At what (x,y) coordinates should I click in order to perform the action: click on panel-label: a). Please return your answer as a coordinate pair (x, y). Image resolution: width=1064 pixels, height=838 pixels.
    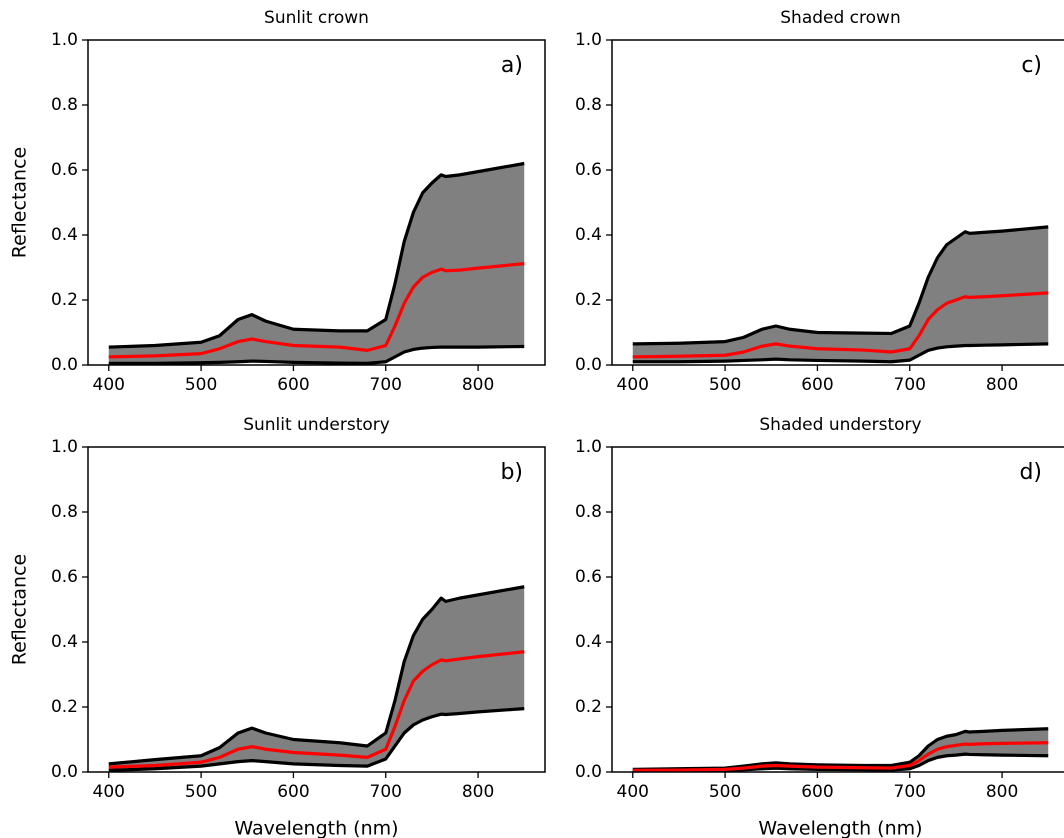
    Looking at the image, I should click on (512, 65).